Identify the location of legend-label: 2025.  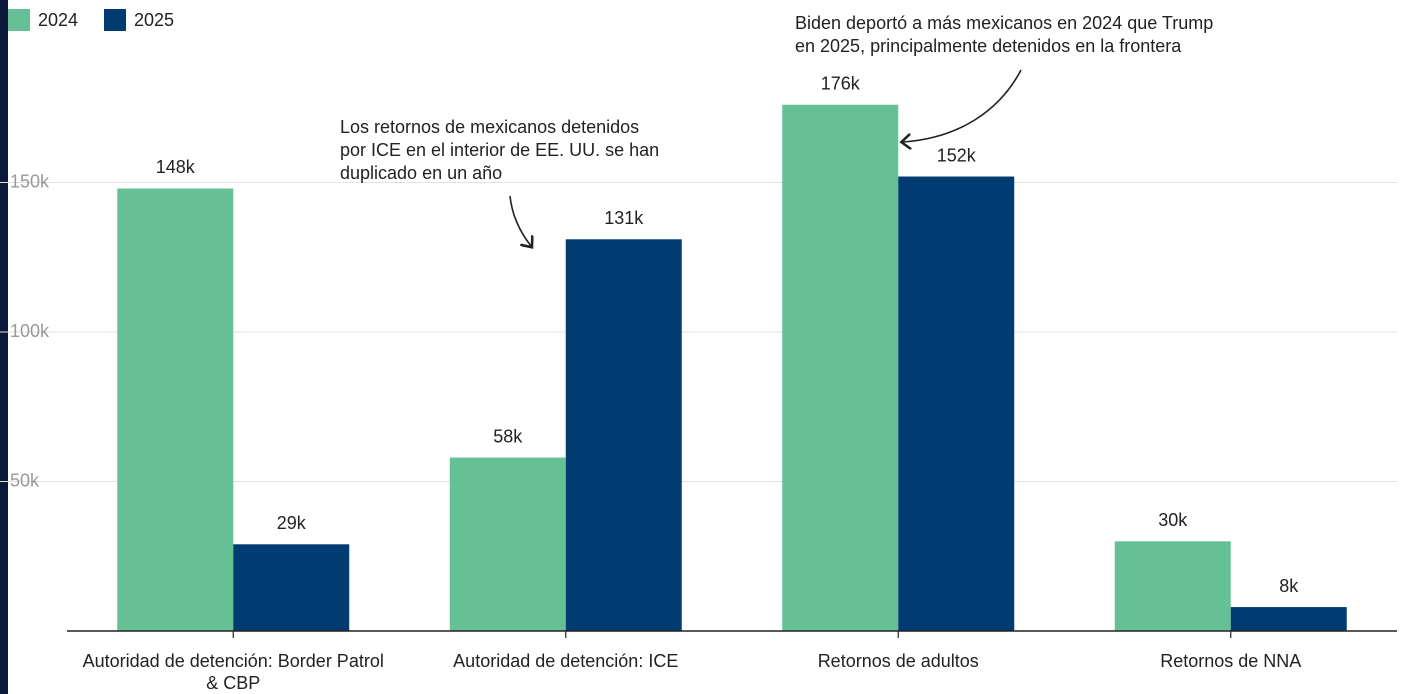
(154, 20).